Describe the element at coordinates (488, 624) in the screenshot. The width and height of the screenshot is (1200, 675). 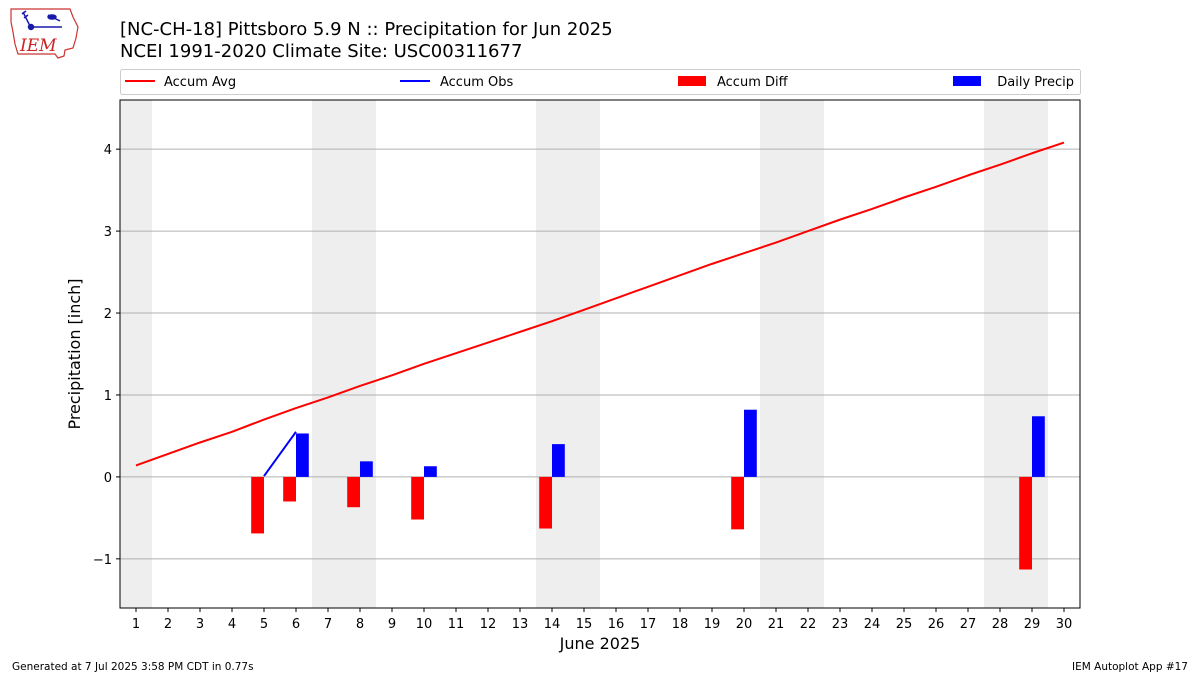
I see `x-tick-label: 12` at that location.